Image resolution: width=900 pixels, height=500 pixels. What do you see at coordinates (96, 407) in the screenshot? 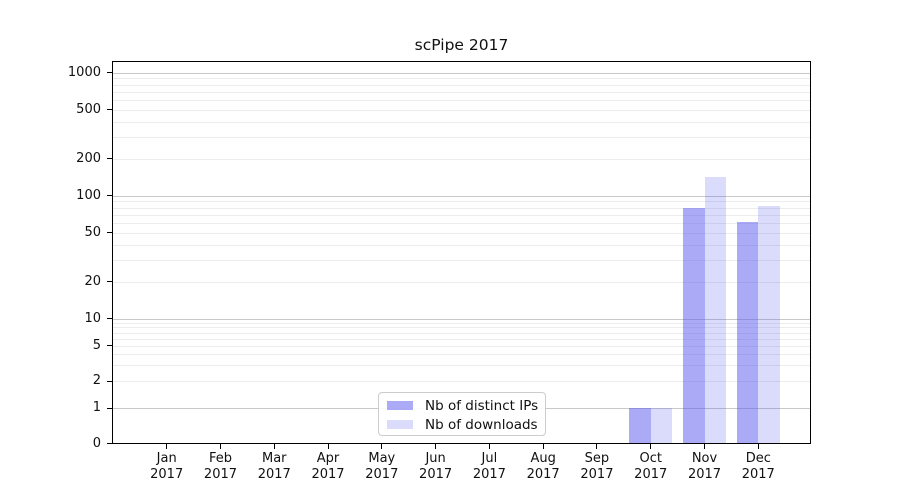
I see `y-tick-label: 1` at bounding box center [96, 407].